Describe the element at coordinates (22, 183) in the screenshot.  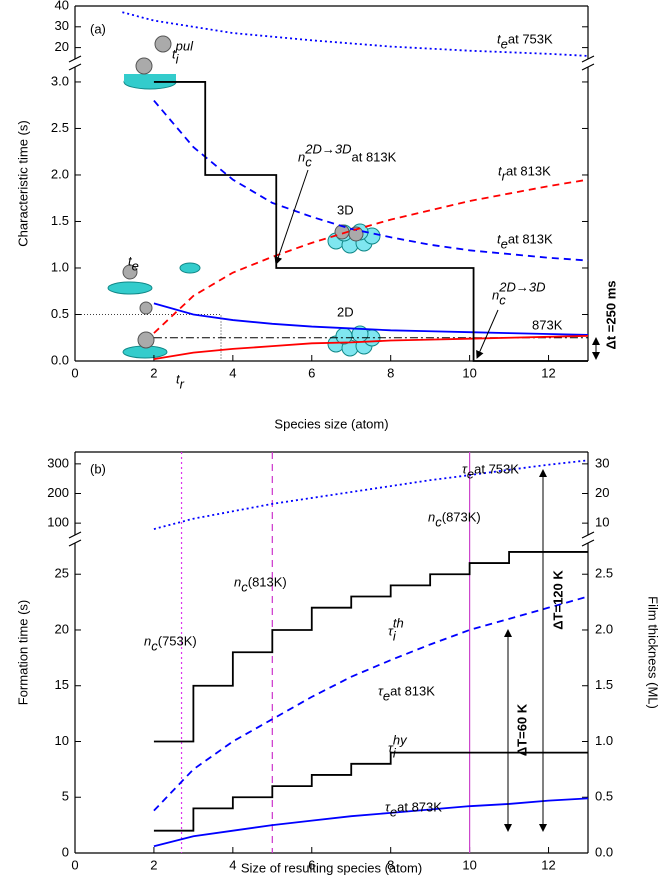
I see `y-axis-label: Characteristic time (s)` at that location.